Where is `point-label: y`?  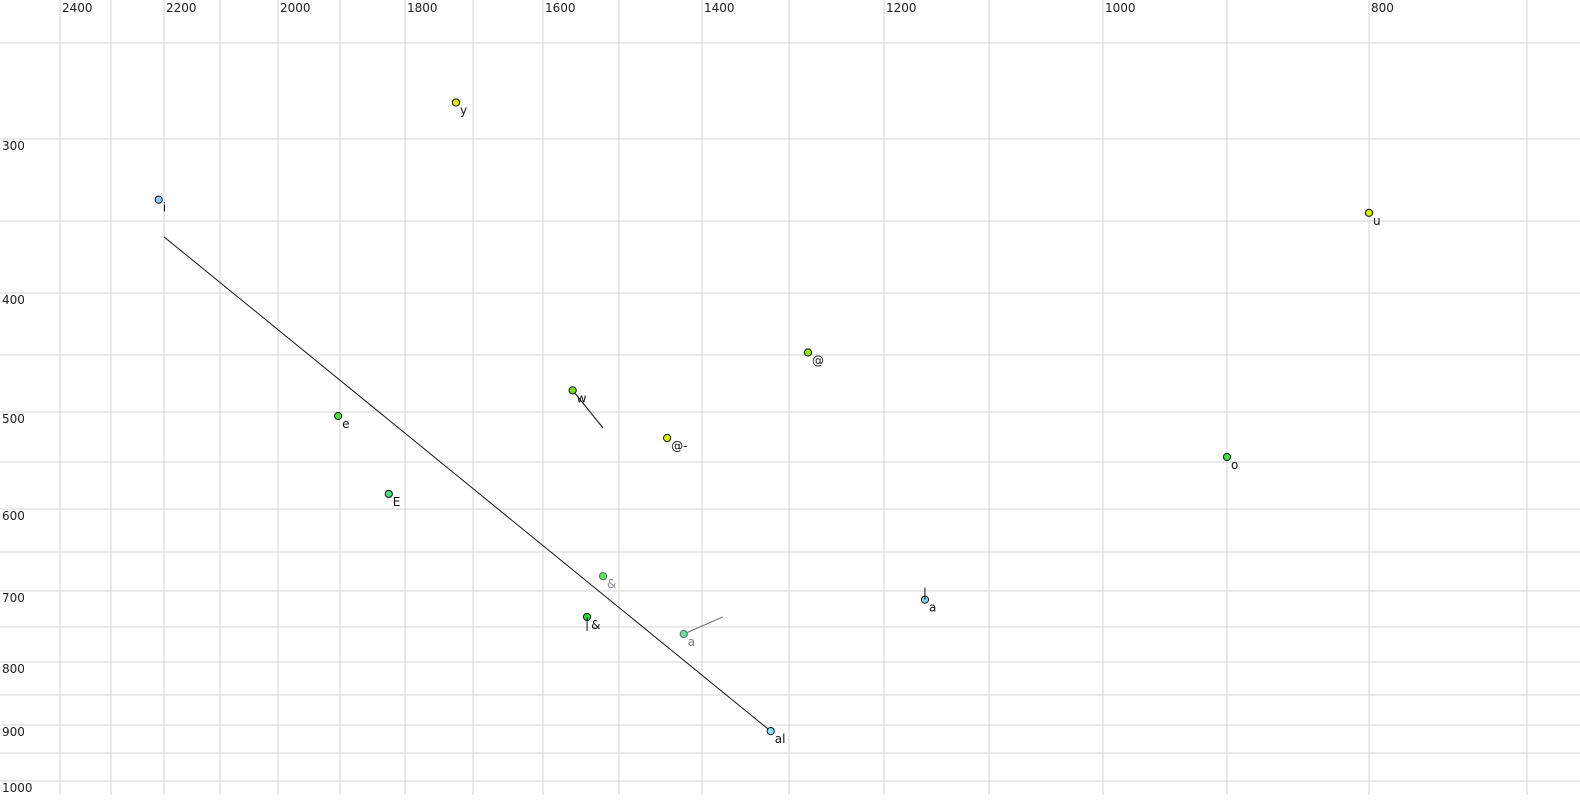
point-label: y is located at coordinates (463, 111).